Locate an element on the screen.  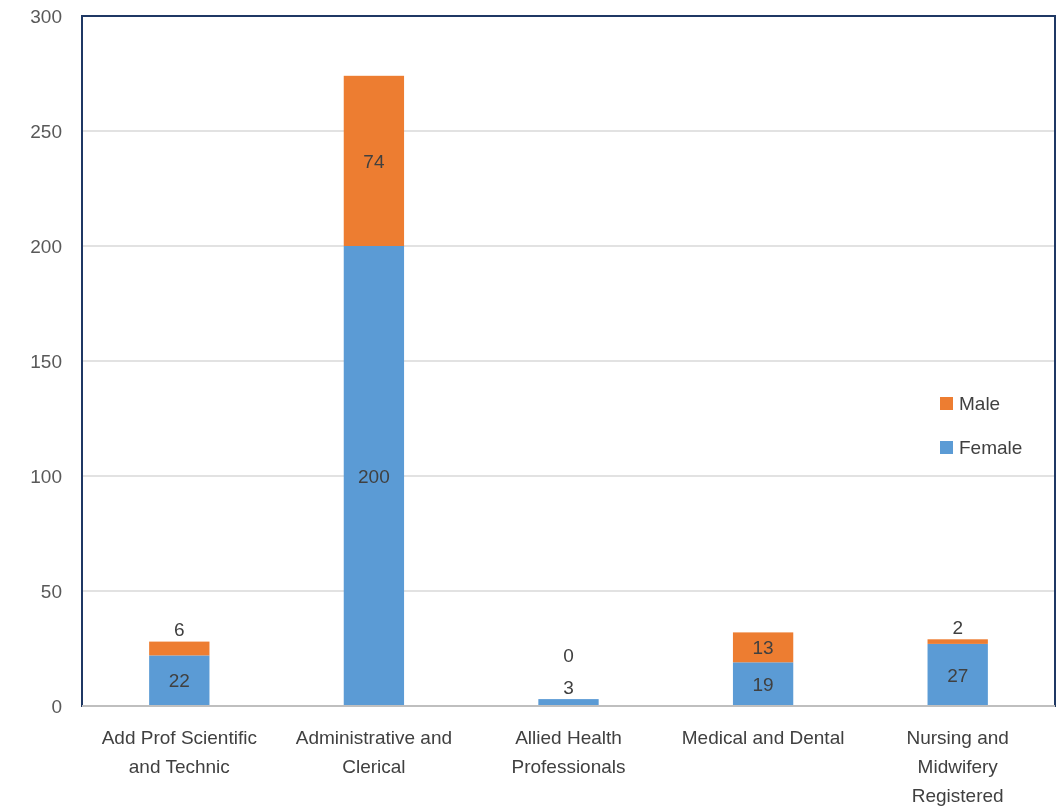
x-tick-label: Medical and Dental is located at coordinates (763, 737).